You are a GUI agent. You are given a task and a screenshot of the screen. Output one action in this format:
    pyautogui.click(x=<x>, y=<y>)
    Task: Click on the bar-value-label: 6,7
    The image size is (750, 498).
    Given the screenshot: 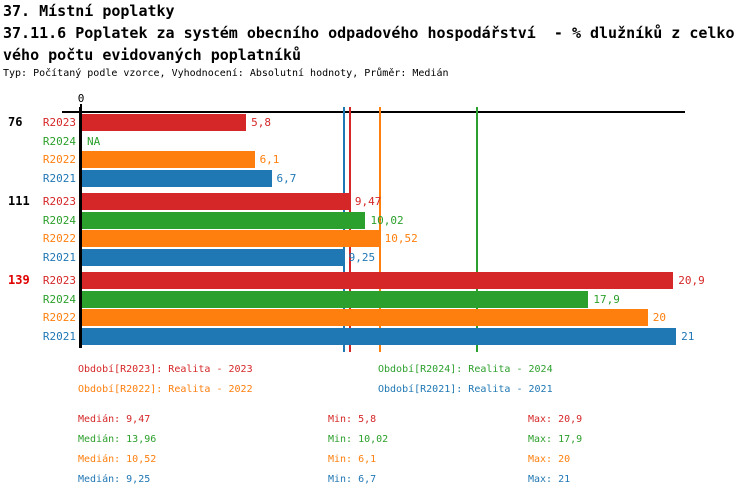 What is the action you would take?
    pyautogui.click(x=286, y=178)
    